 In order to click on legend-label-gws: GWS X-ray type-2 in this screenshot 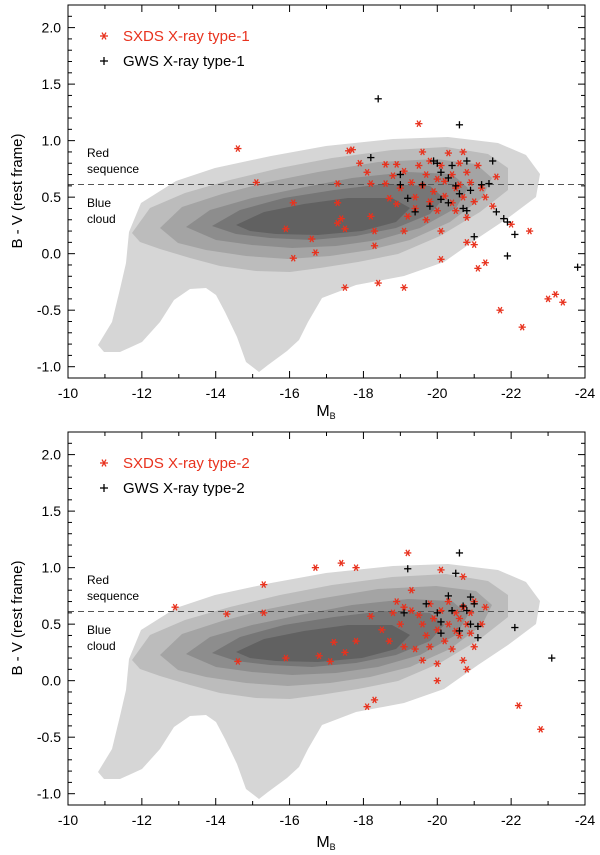, I will do `click(184, 488)`.